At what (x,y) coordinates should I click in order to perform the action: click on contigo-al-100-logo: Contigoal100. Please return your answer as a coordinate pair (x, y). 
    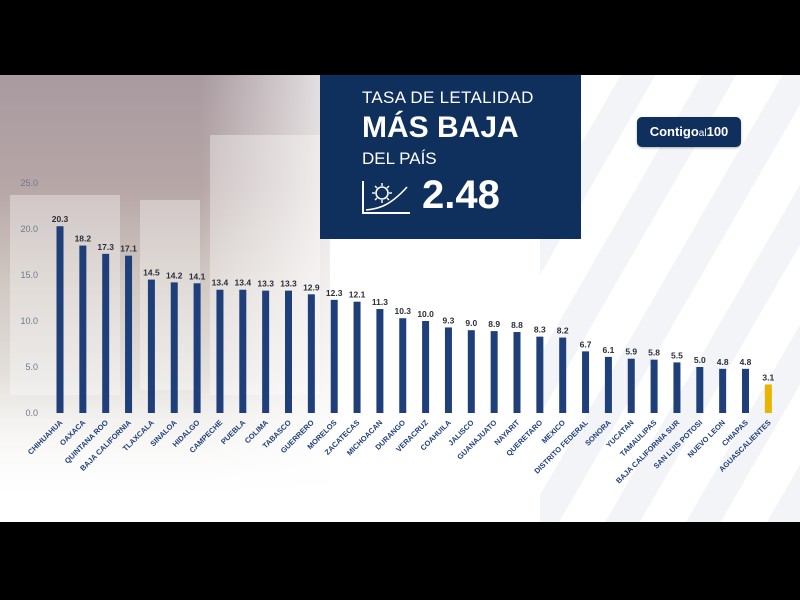
    Looking at the image, I should click on (689, 132).